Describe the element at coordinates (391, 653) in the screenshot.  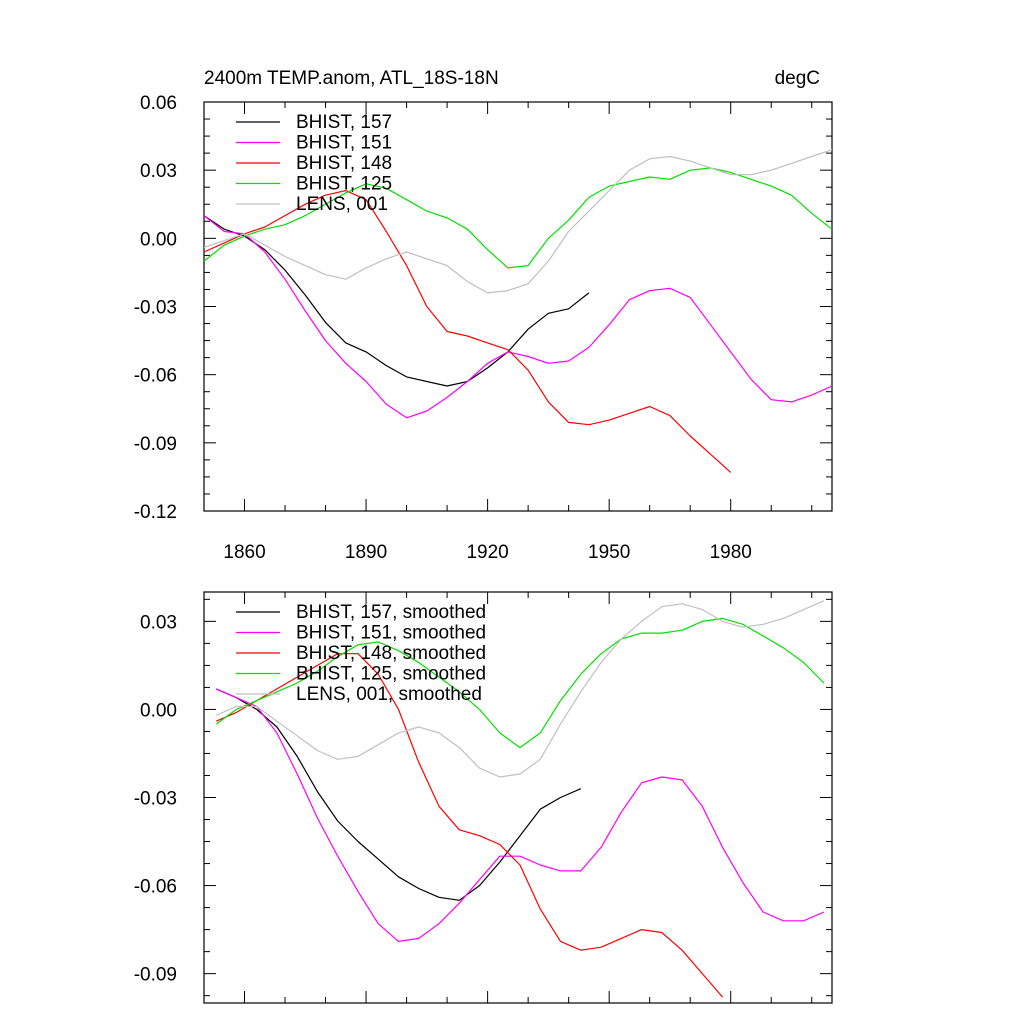
I see `legend-label: BHIST, 148, smoothed` at that location.